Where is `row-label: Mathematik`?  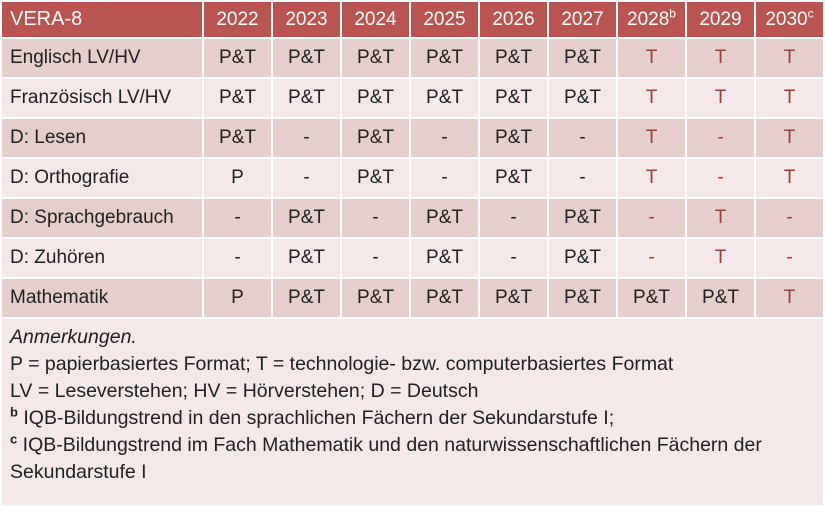
row-label: Mathematik is located at coordinates (102, 298).